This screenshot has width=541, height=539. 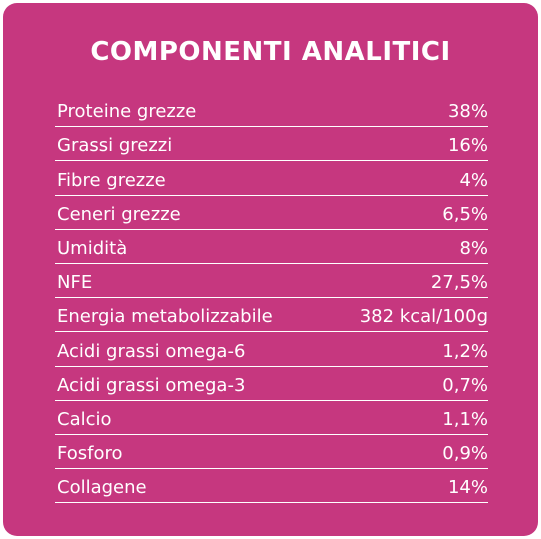 I want to click on row-value: 382 kcal/100g, so click(x=423, y=317).